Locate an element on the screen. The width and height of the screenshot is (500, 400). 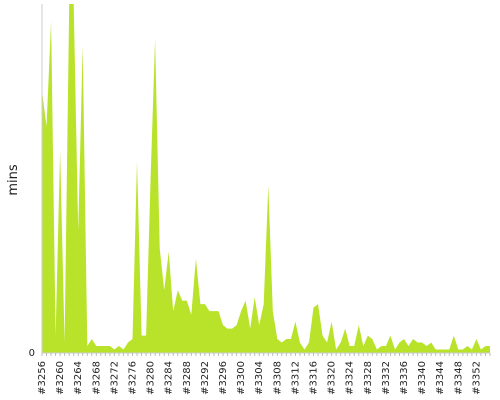
x-tick-label: #3264 is located at coordinates (78, 378).